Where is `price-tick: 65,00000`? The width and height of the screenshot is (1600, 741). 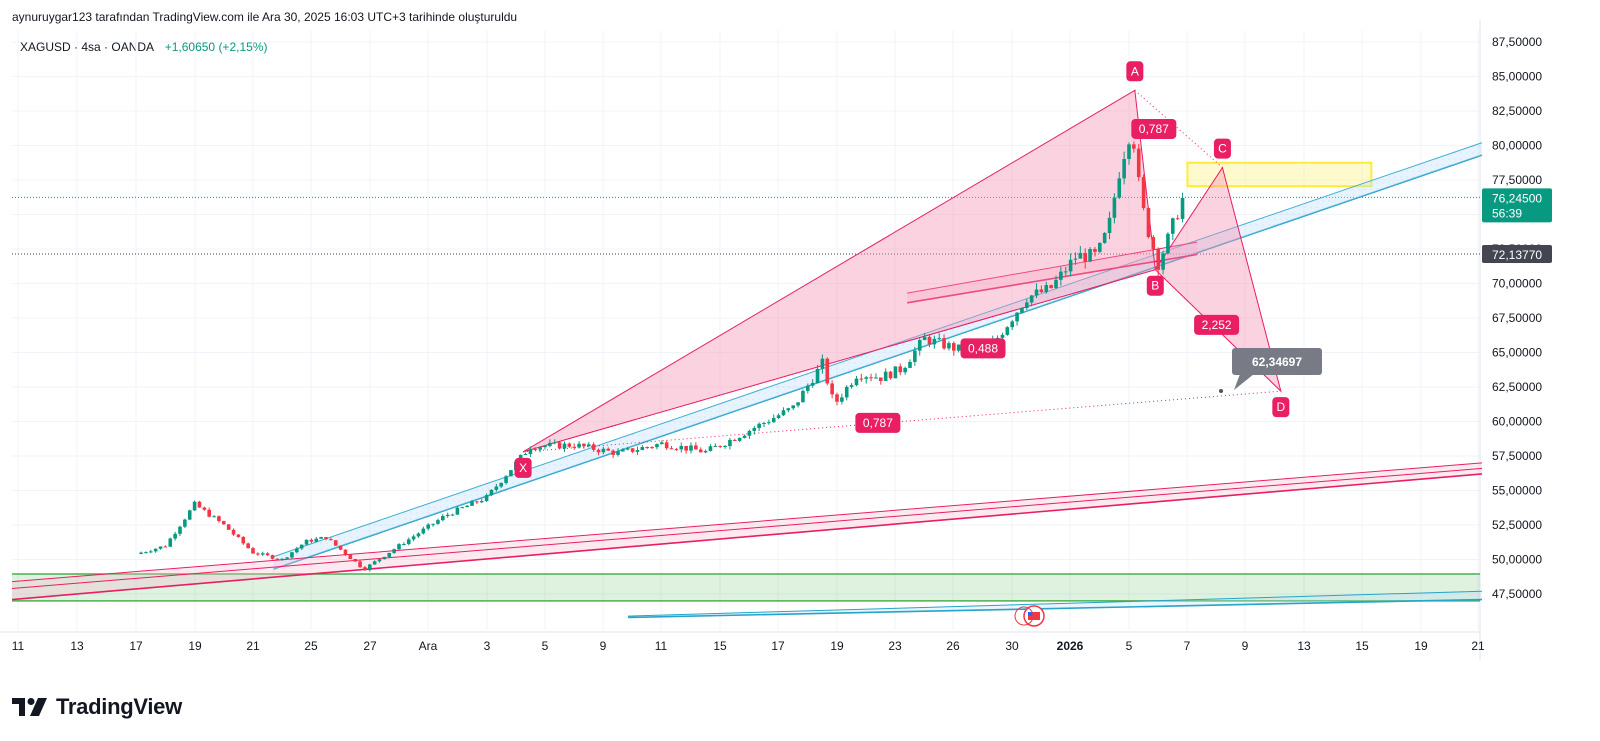 price-tick: 65,00000 is located at coordinates (1517, 353).